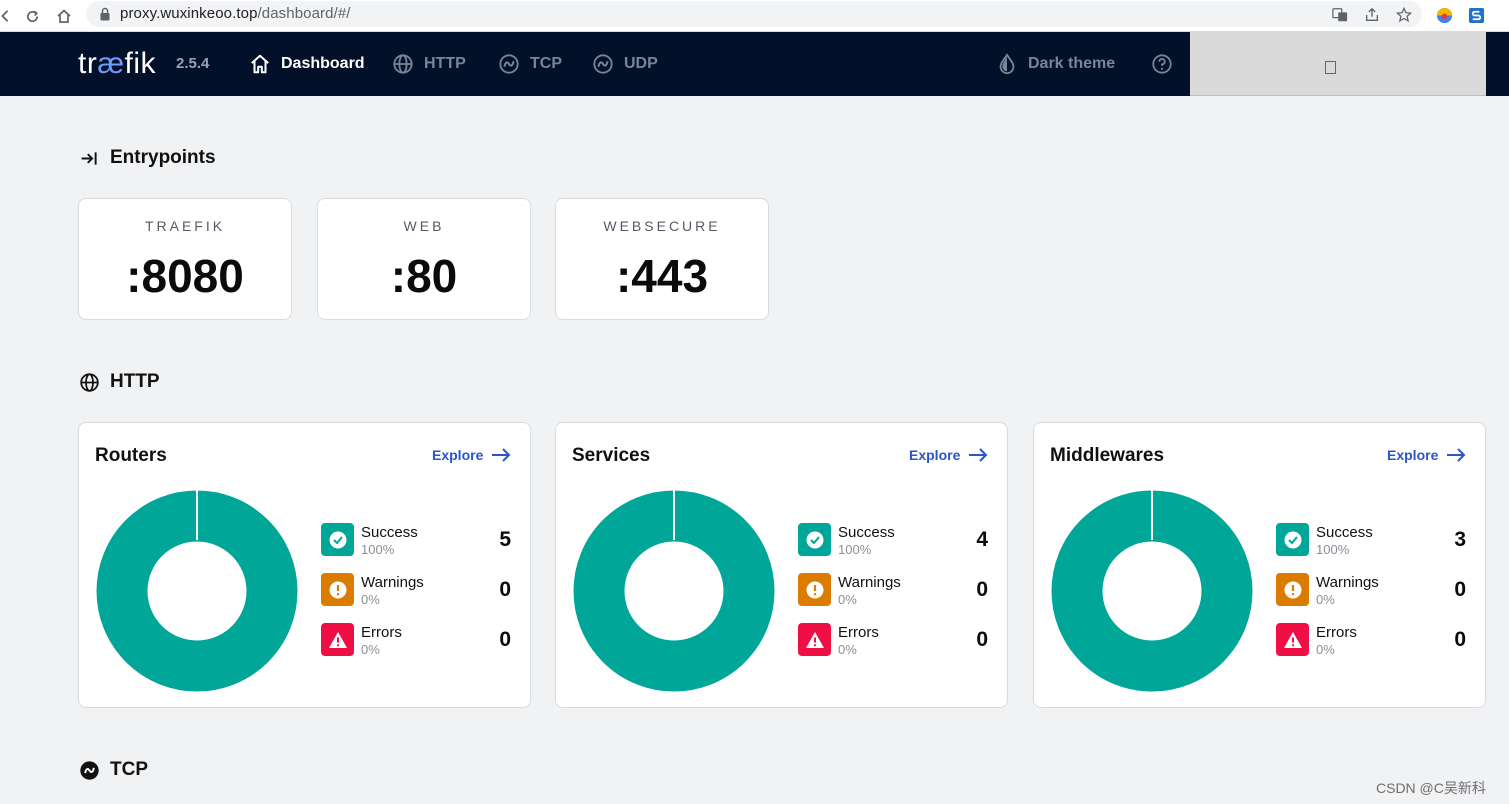 Image resolution: width=1509 pixels, height=804 pixels. Describe the element at coordinates (1444, 15) in the screenshot. I see `extension-colorful-icon` at that location.